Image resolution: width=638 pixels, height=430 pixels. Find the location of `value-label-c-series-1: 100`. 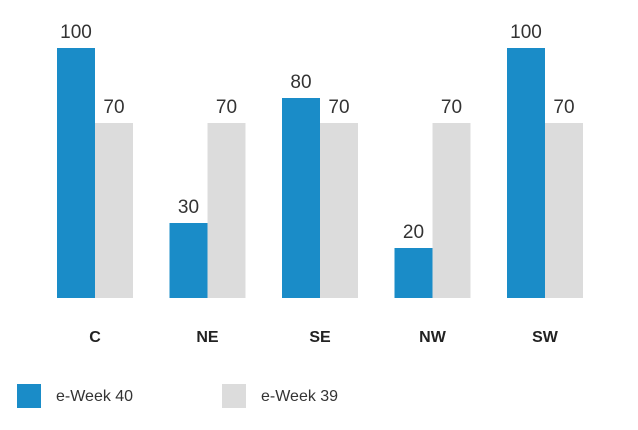

value-label-c-series-1: 100 is located at coordinates (76, 32).